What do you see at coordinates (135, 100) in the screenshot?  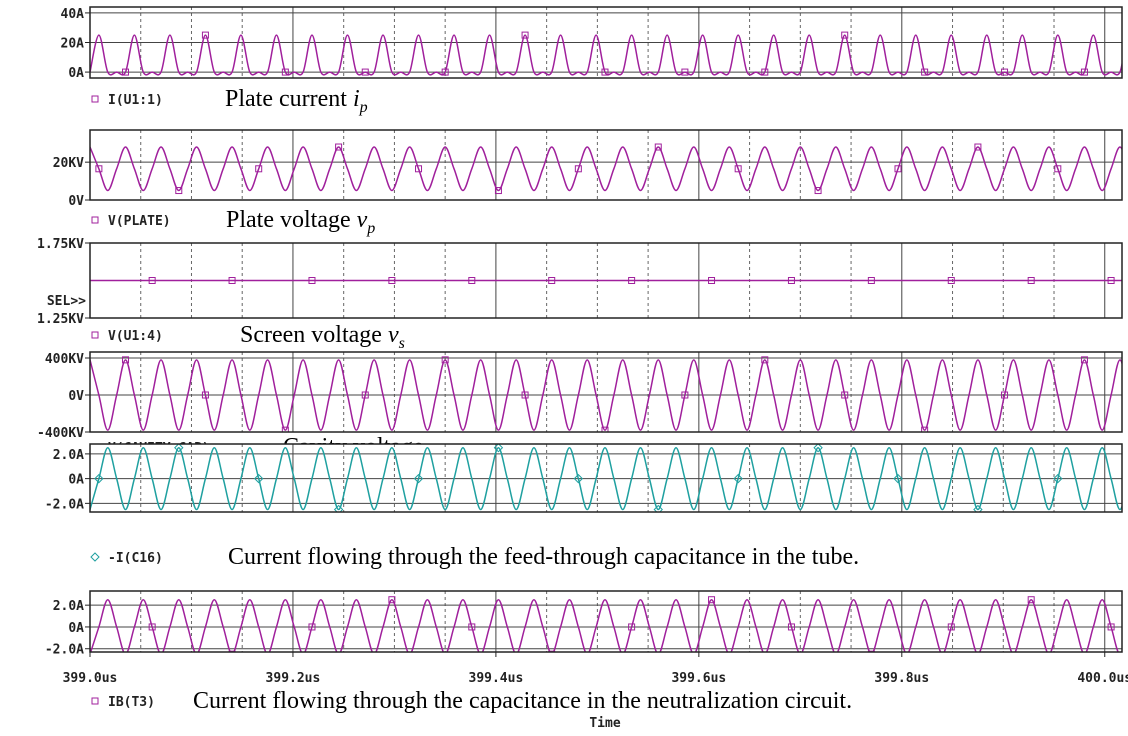 I see `legend-label: I(U1:1)` at bounding box center [135, 100].